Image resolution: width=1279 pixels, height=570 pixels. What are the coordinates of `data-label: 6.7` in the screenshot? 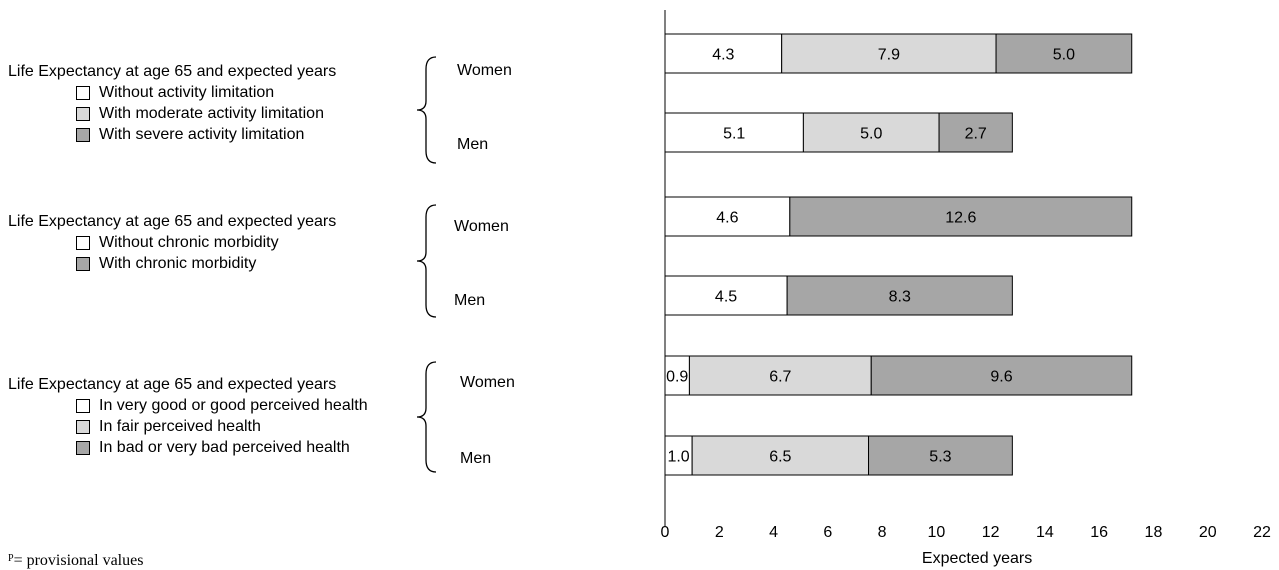 It's located at (780, 377).